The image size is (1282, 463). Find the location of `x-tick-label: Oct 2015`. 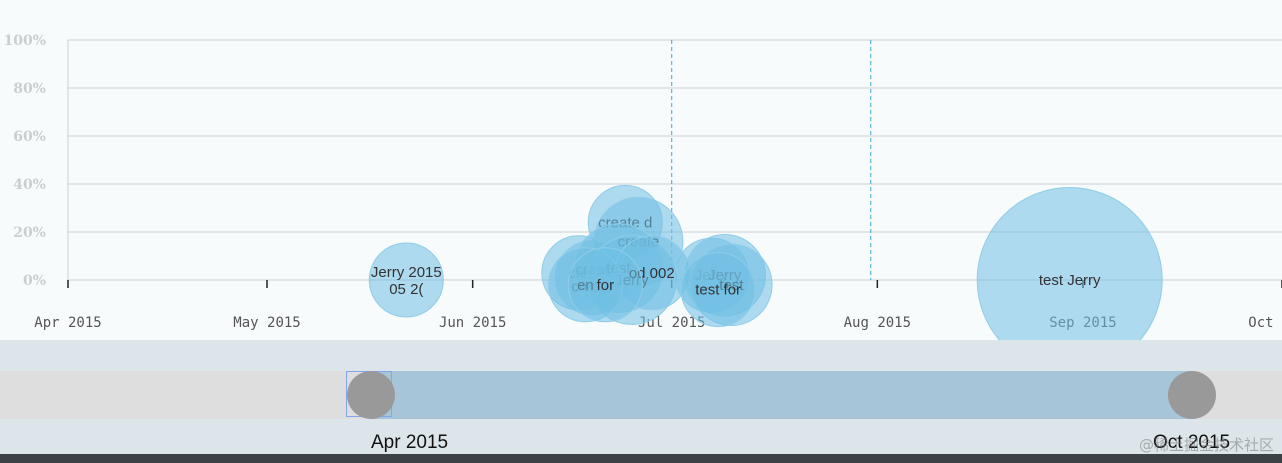

x-tick-label: Oct 2015 is located at coordinates (1265, 323).